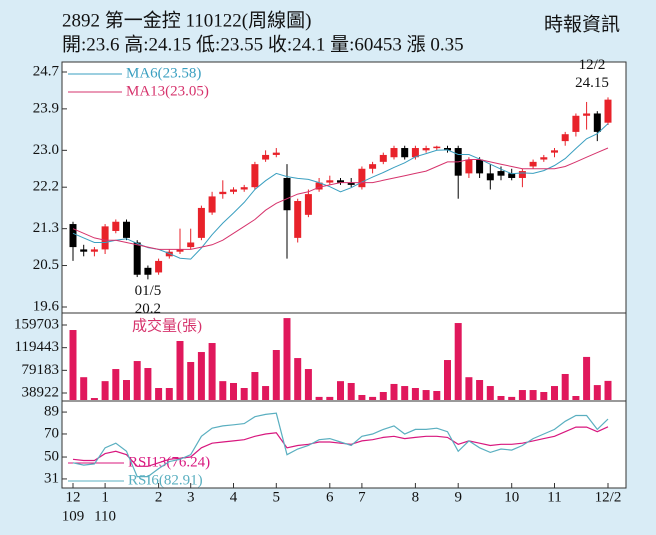 Image resolution: width=656 pixels, height=535 pixels. I want to click on y-tick-label: 79183, so click(41, 370).